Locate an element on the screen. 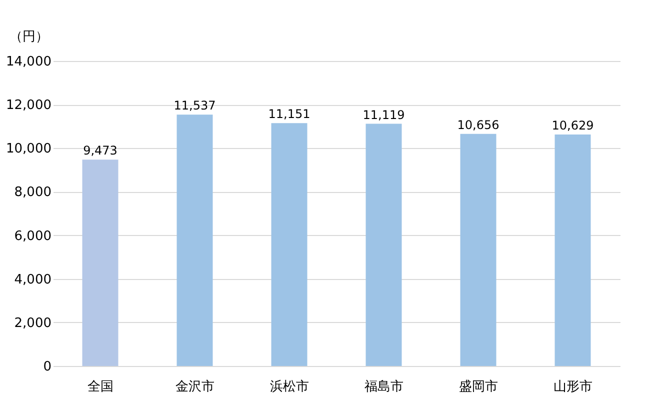 This screenshot has height=398, width=660. x-tick-label: 福島市 is located at coordinates (384, 387).